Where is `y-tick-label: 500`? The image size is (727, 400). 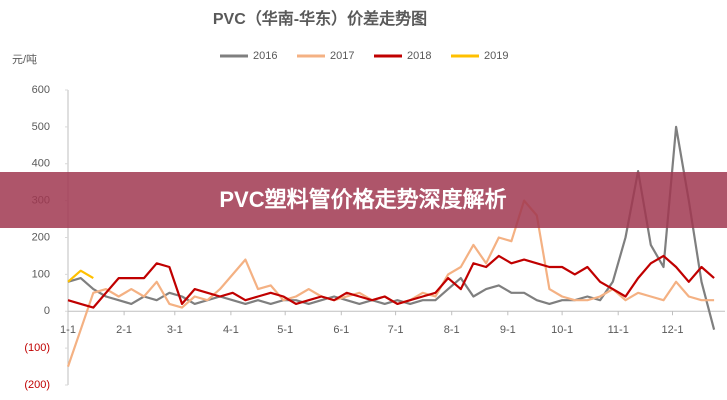 y-tick-label: 500 is located at coordinates (41, 127).